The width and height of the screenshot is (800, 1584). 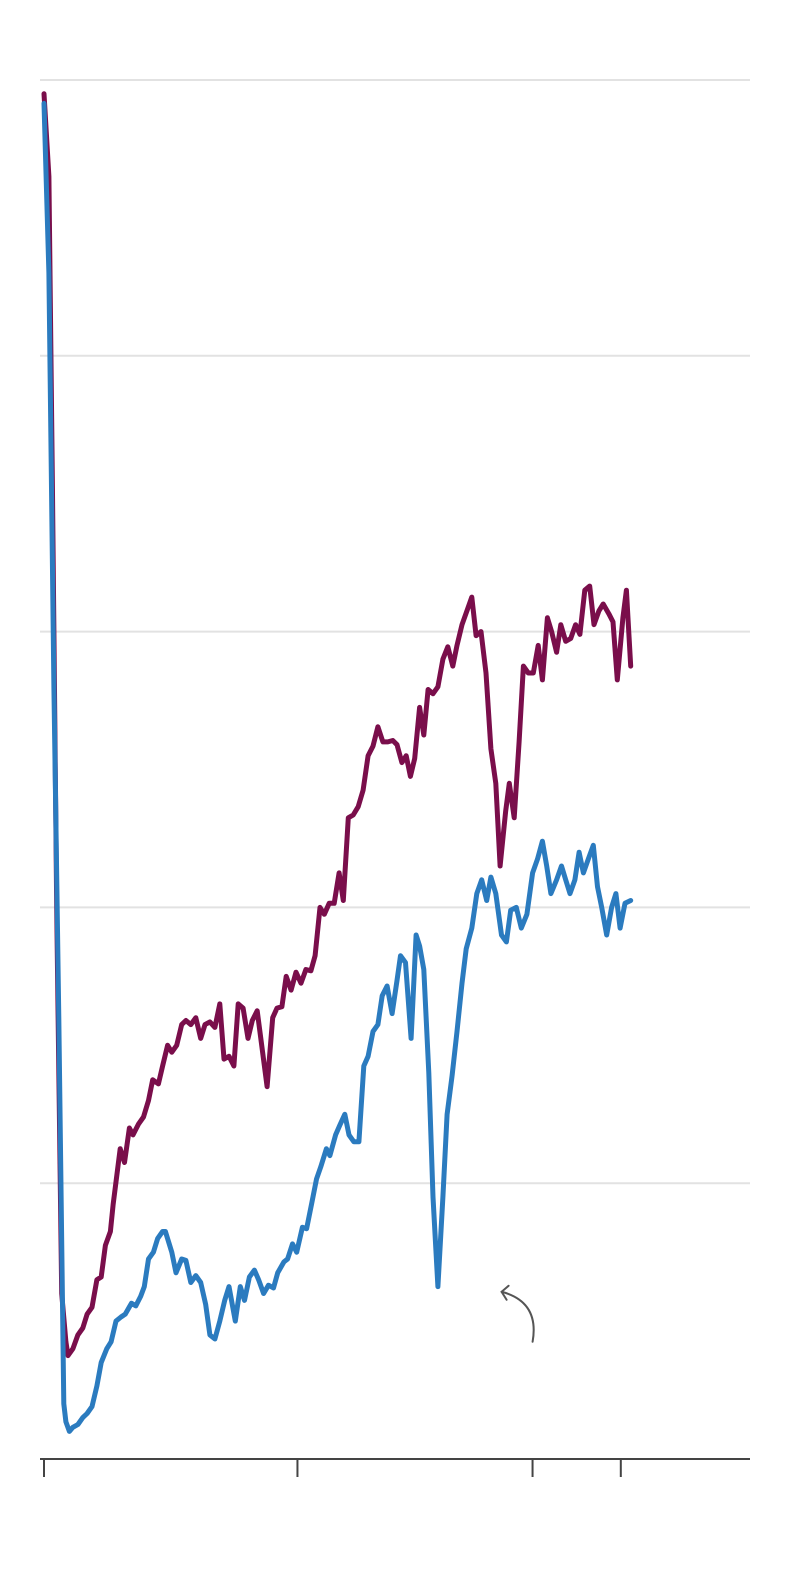 I want to click on annotation-arrow, so click(x=517, y=1316).